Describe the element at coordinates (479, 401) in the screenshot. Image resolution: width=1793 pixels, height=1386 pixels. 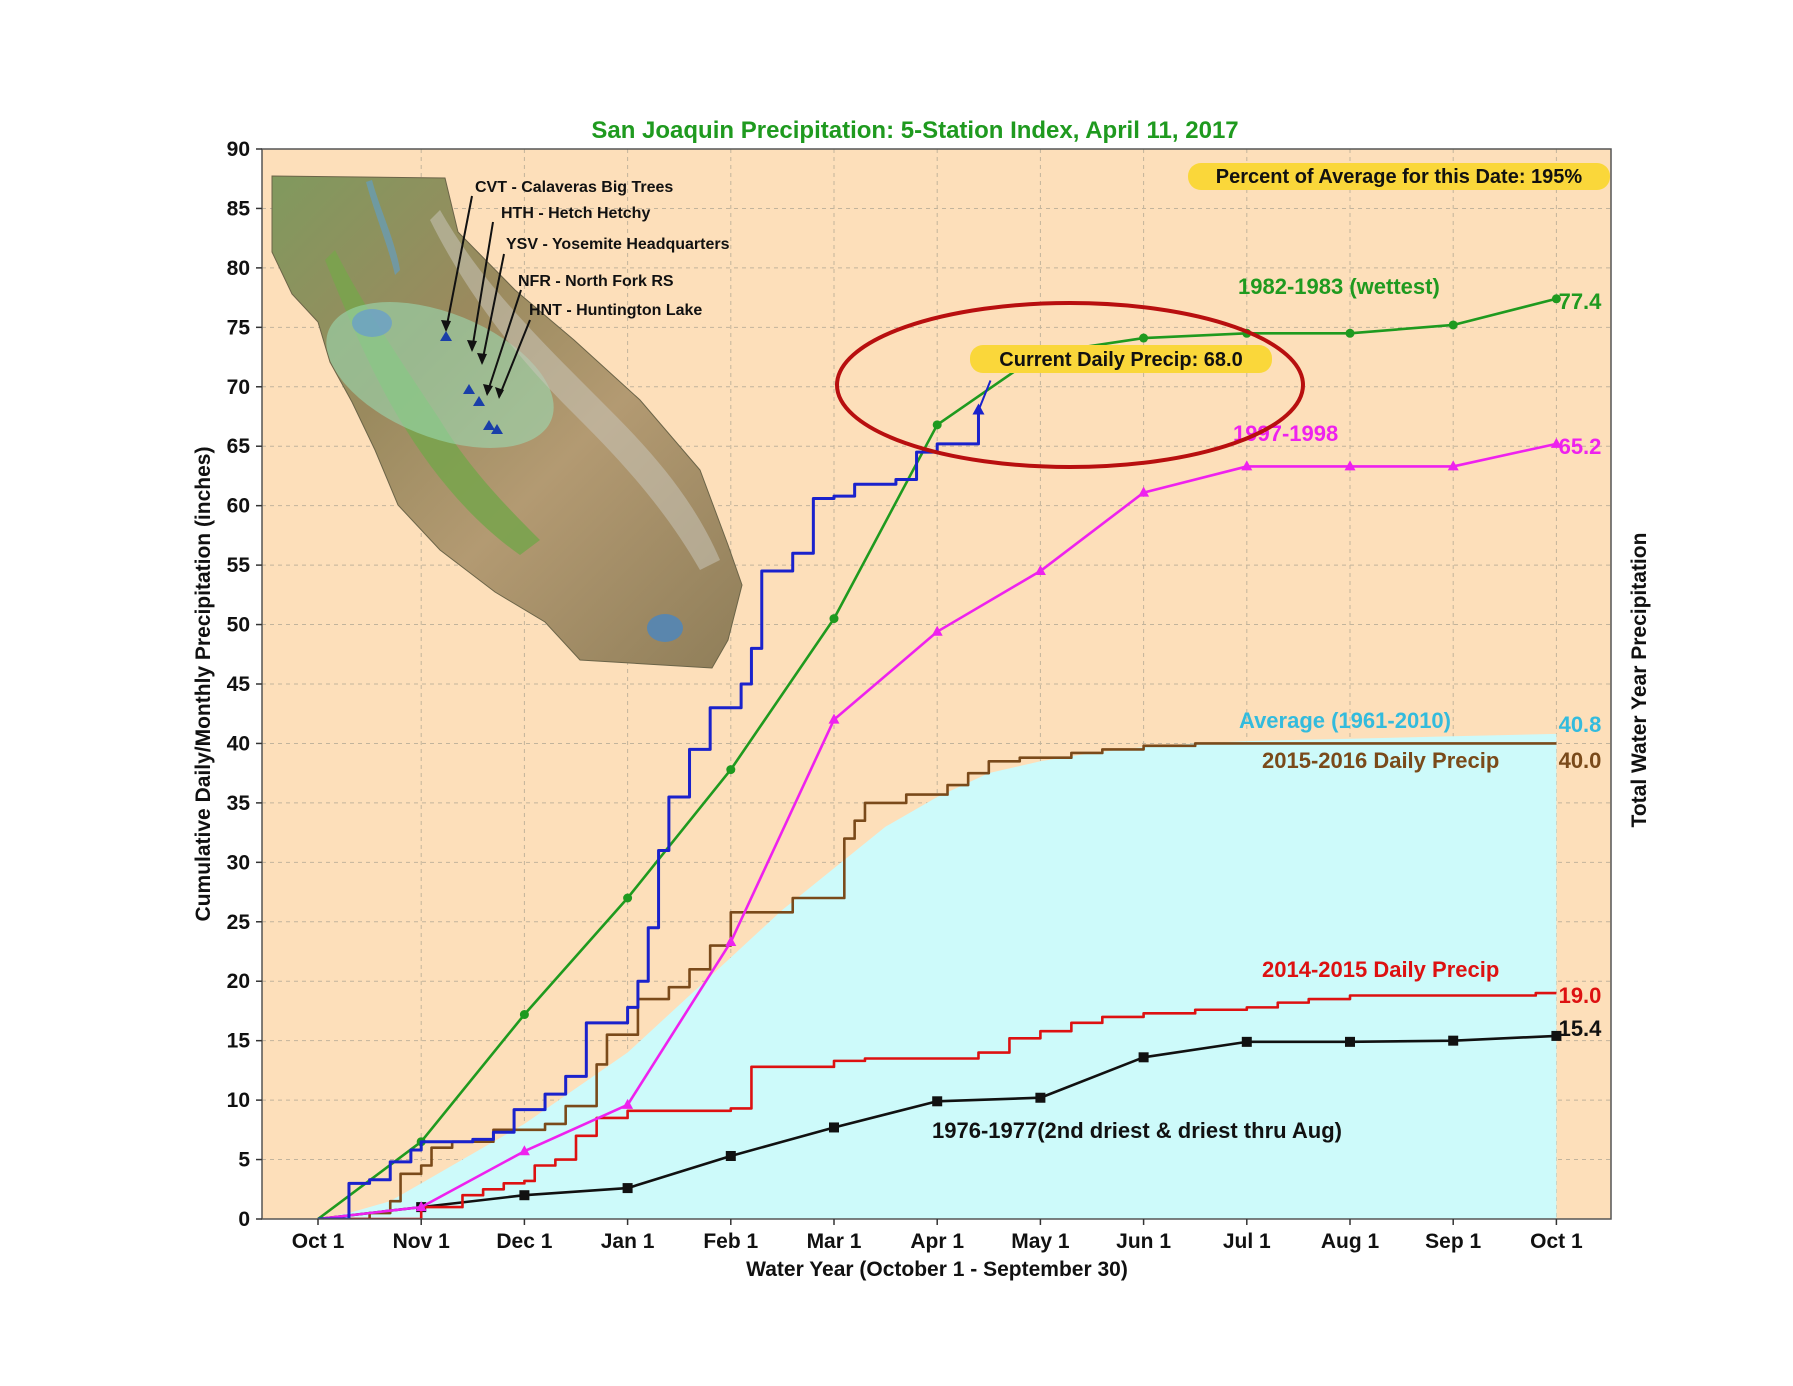
I see `station-marker-ysv` at that location.